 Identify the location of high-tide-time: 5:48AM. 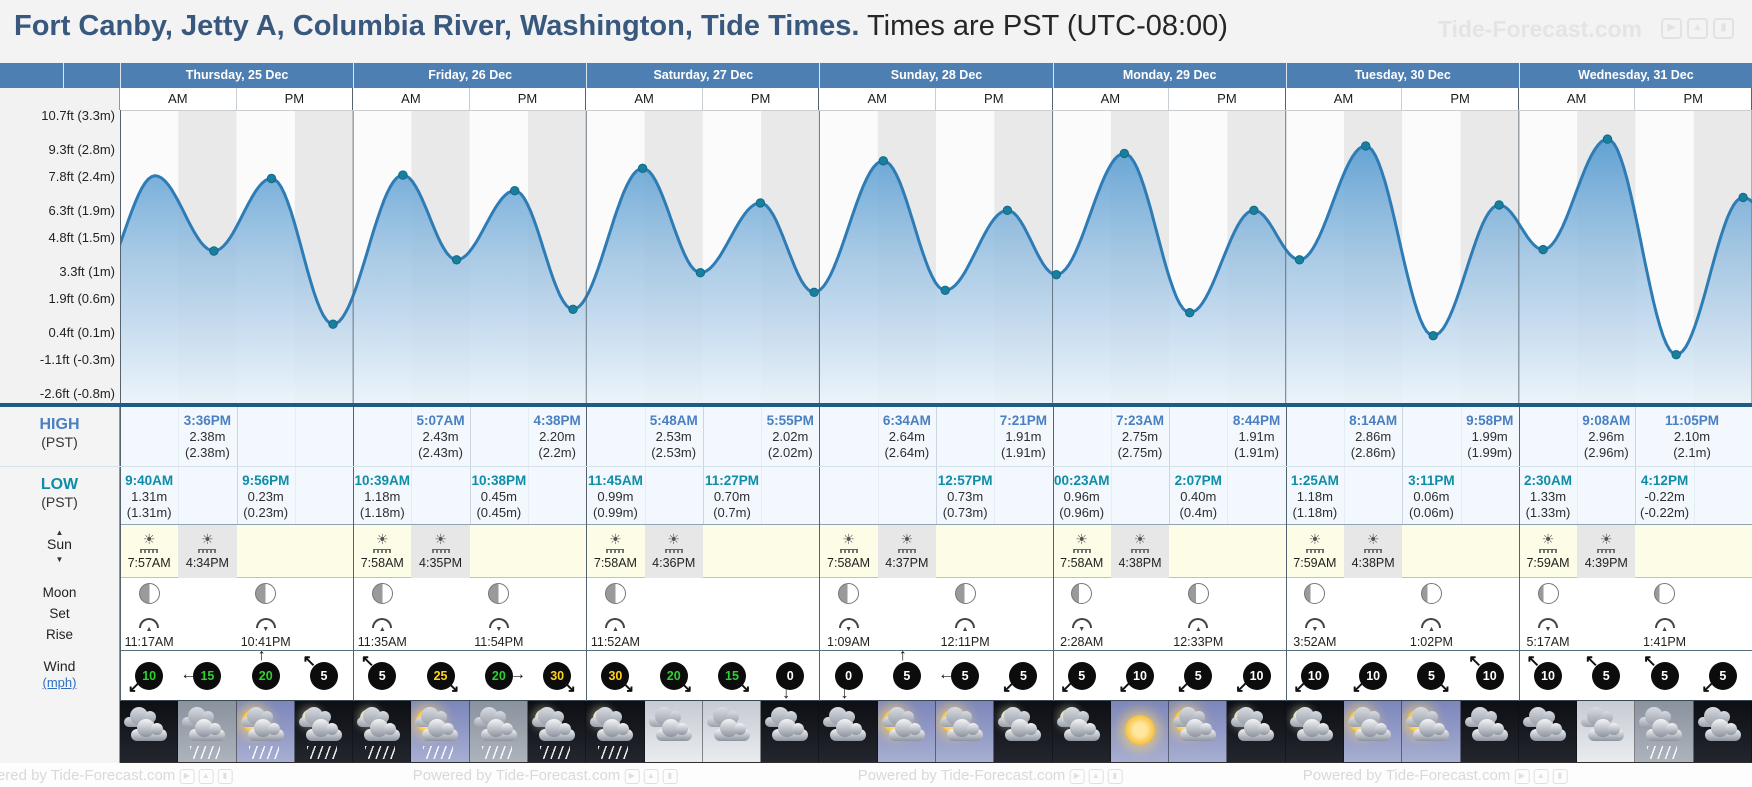
(673, 420).